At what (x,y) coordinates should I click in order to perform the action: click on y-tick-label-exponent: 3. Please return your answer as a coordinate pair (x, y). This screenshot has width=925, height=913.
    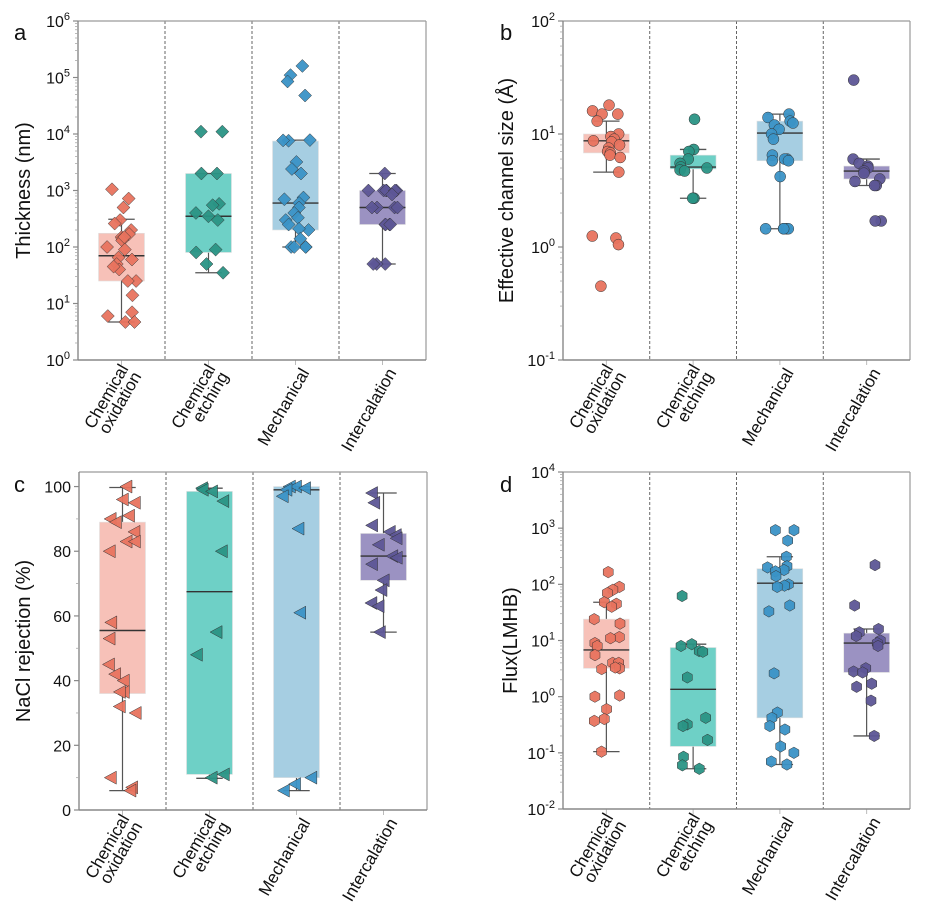
    Looking at the image, I should click on (67, 187).